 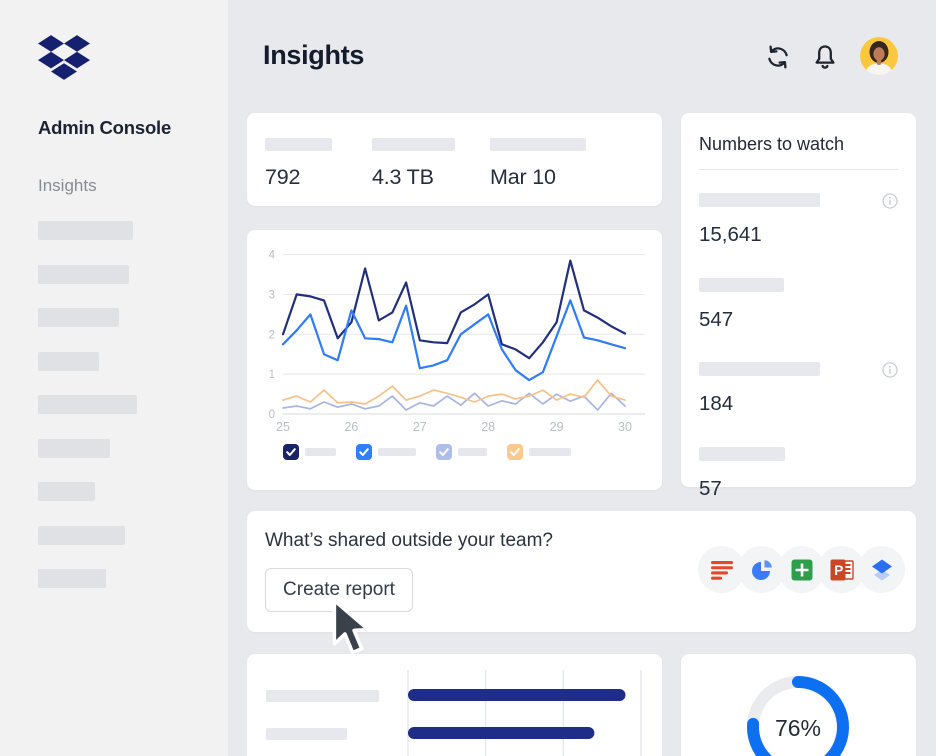 I want to click on shared-card-title: What’s shared outside your team?, so click(x=409, y=540).